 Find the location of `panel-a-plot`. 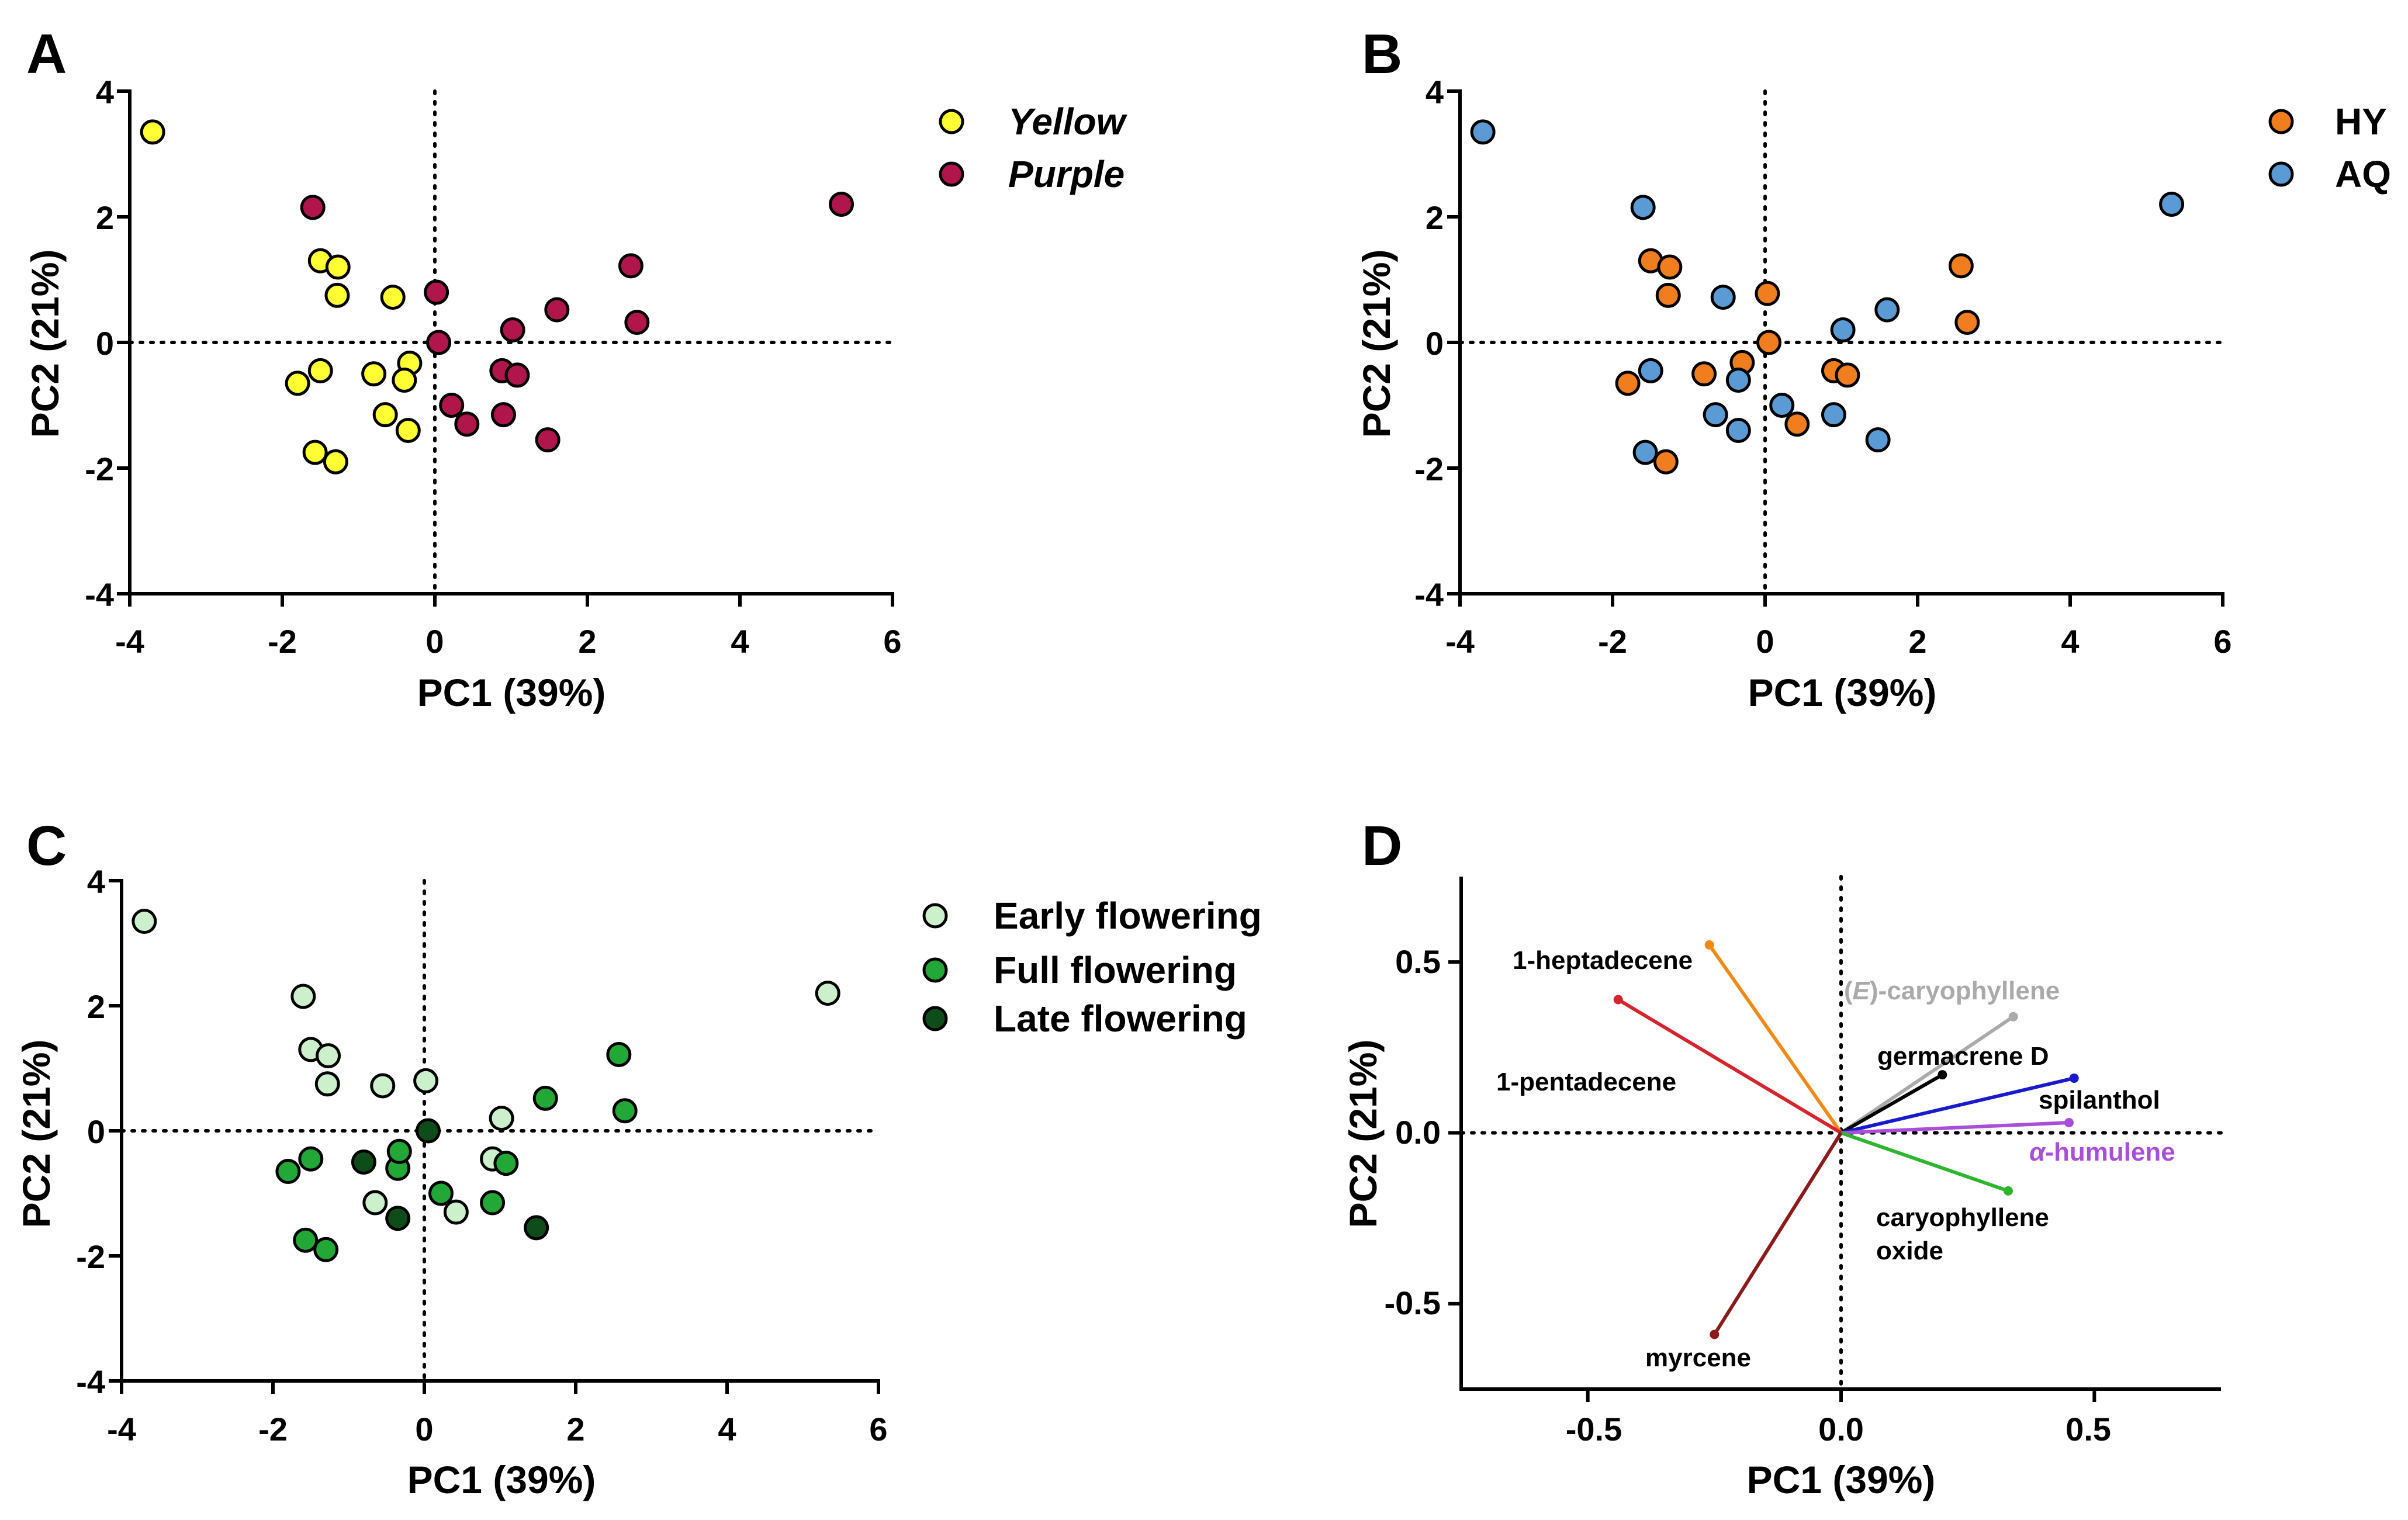

panel-a-plot is located at coordinates (506, 348).